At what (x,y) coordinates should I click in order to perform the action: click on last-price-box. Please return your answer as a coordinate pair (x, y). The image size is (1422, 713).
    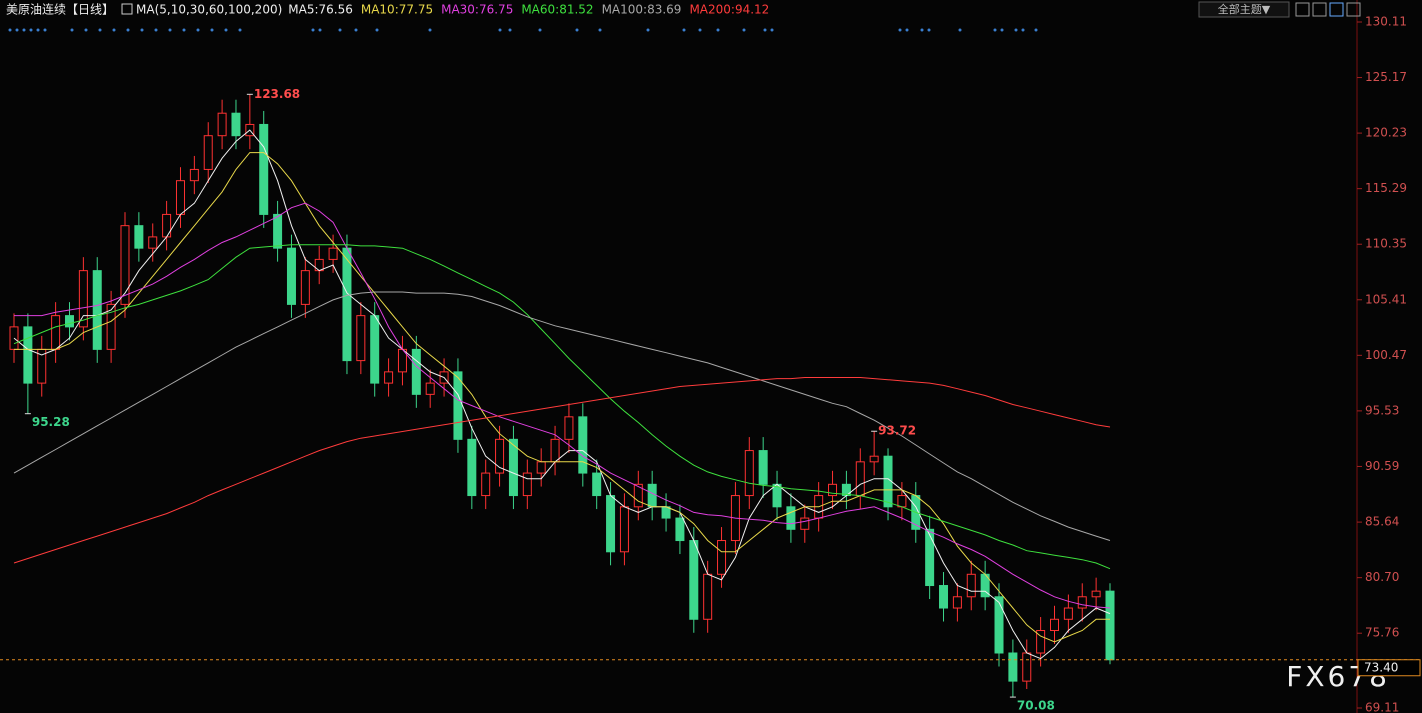
    Looking at the image, I should click on (1389, 668).